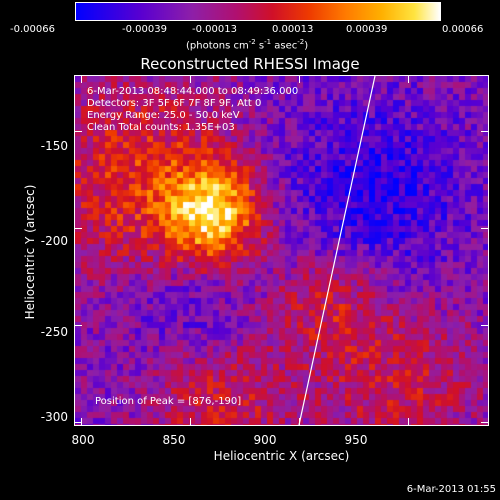 The width and height of the screenshot is (500, 500). I want to click on colorbar-tick-label: 0.00066, so click(463, 29).